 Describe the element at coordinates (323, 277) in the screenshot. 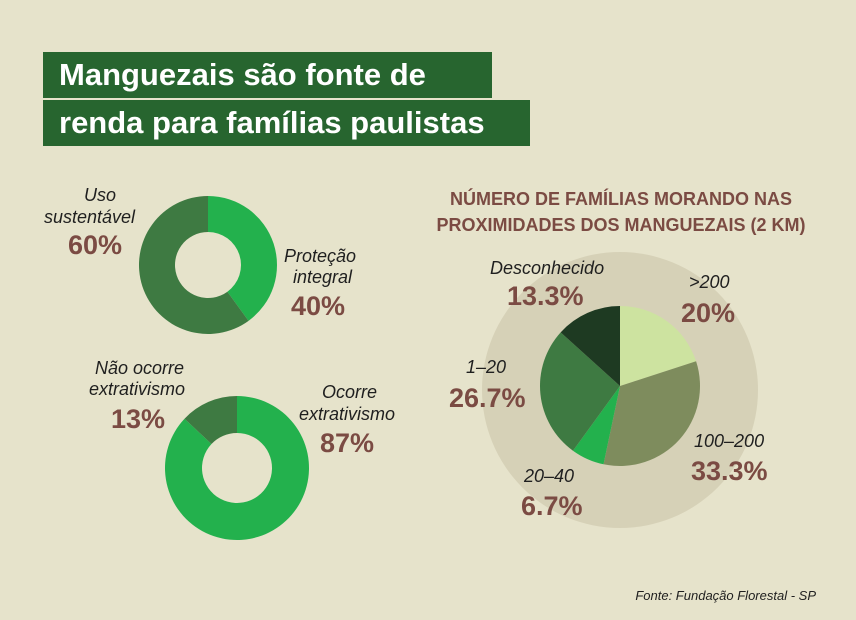

I see `label-integral: integral` at that location.